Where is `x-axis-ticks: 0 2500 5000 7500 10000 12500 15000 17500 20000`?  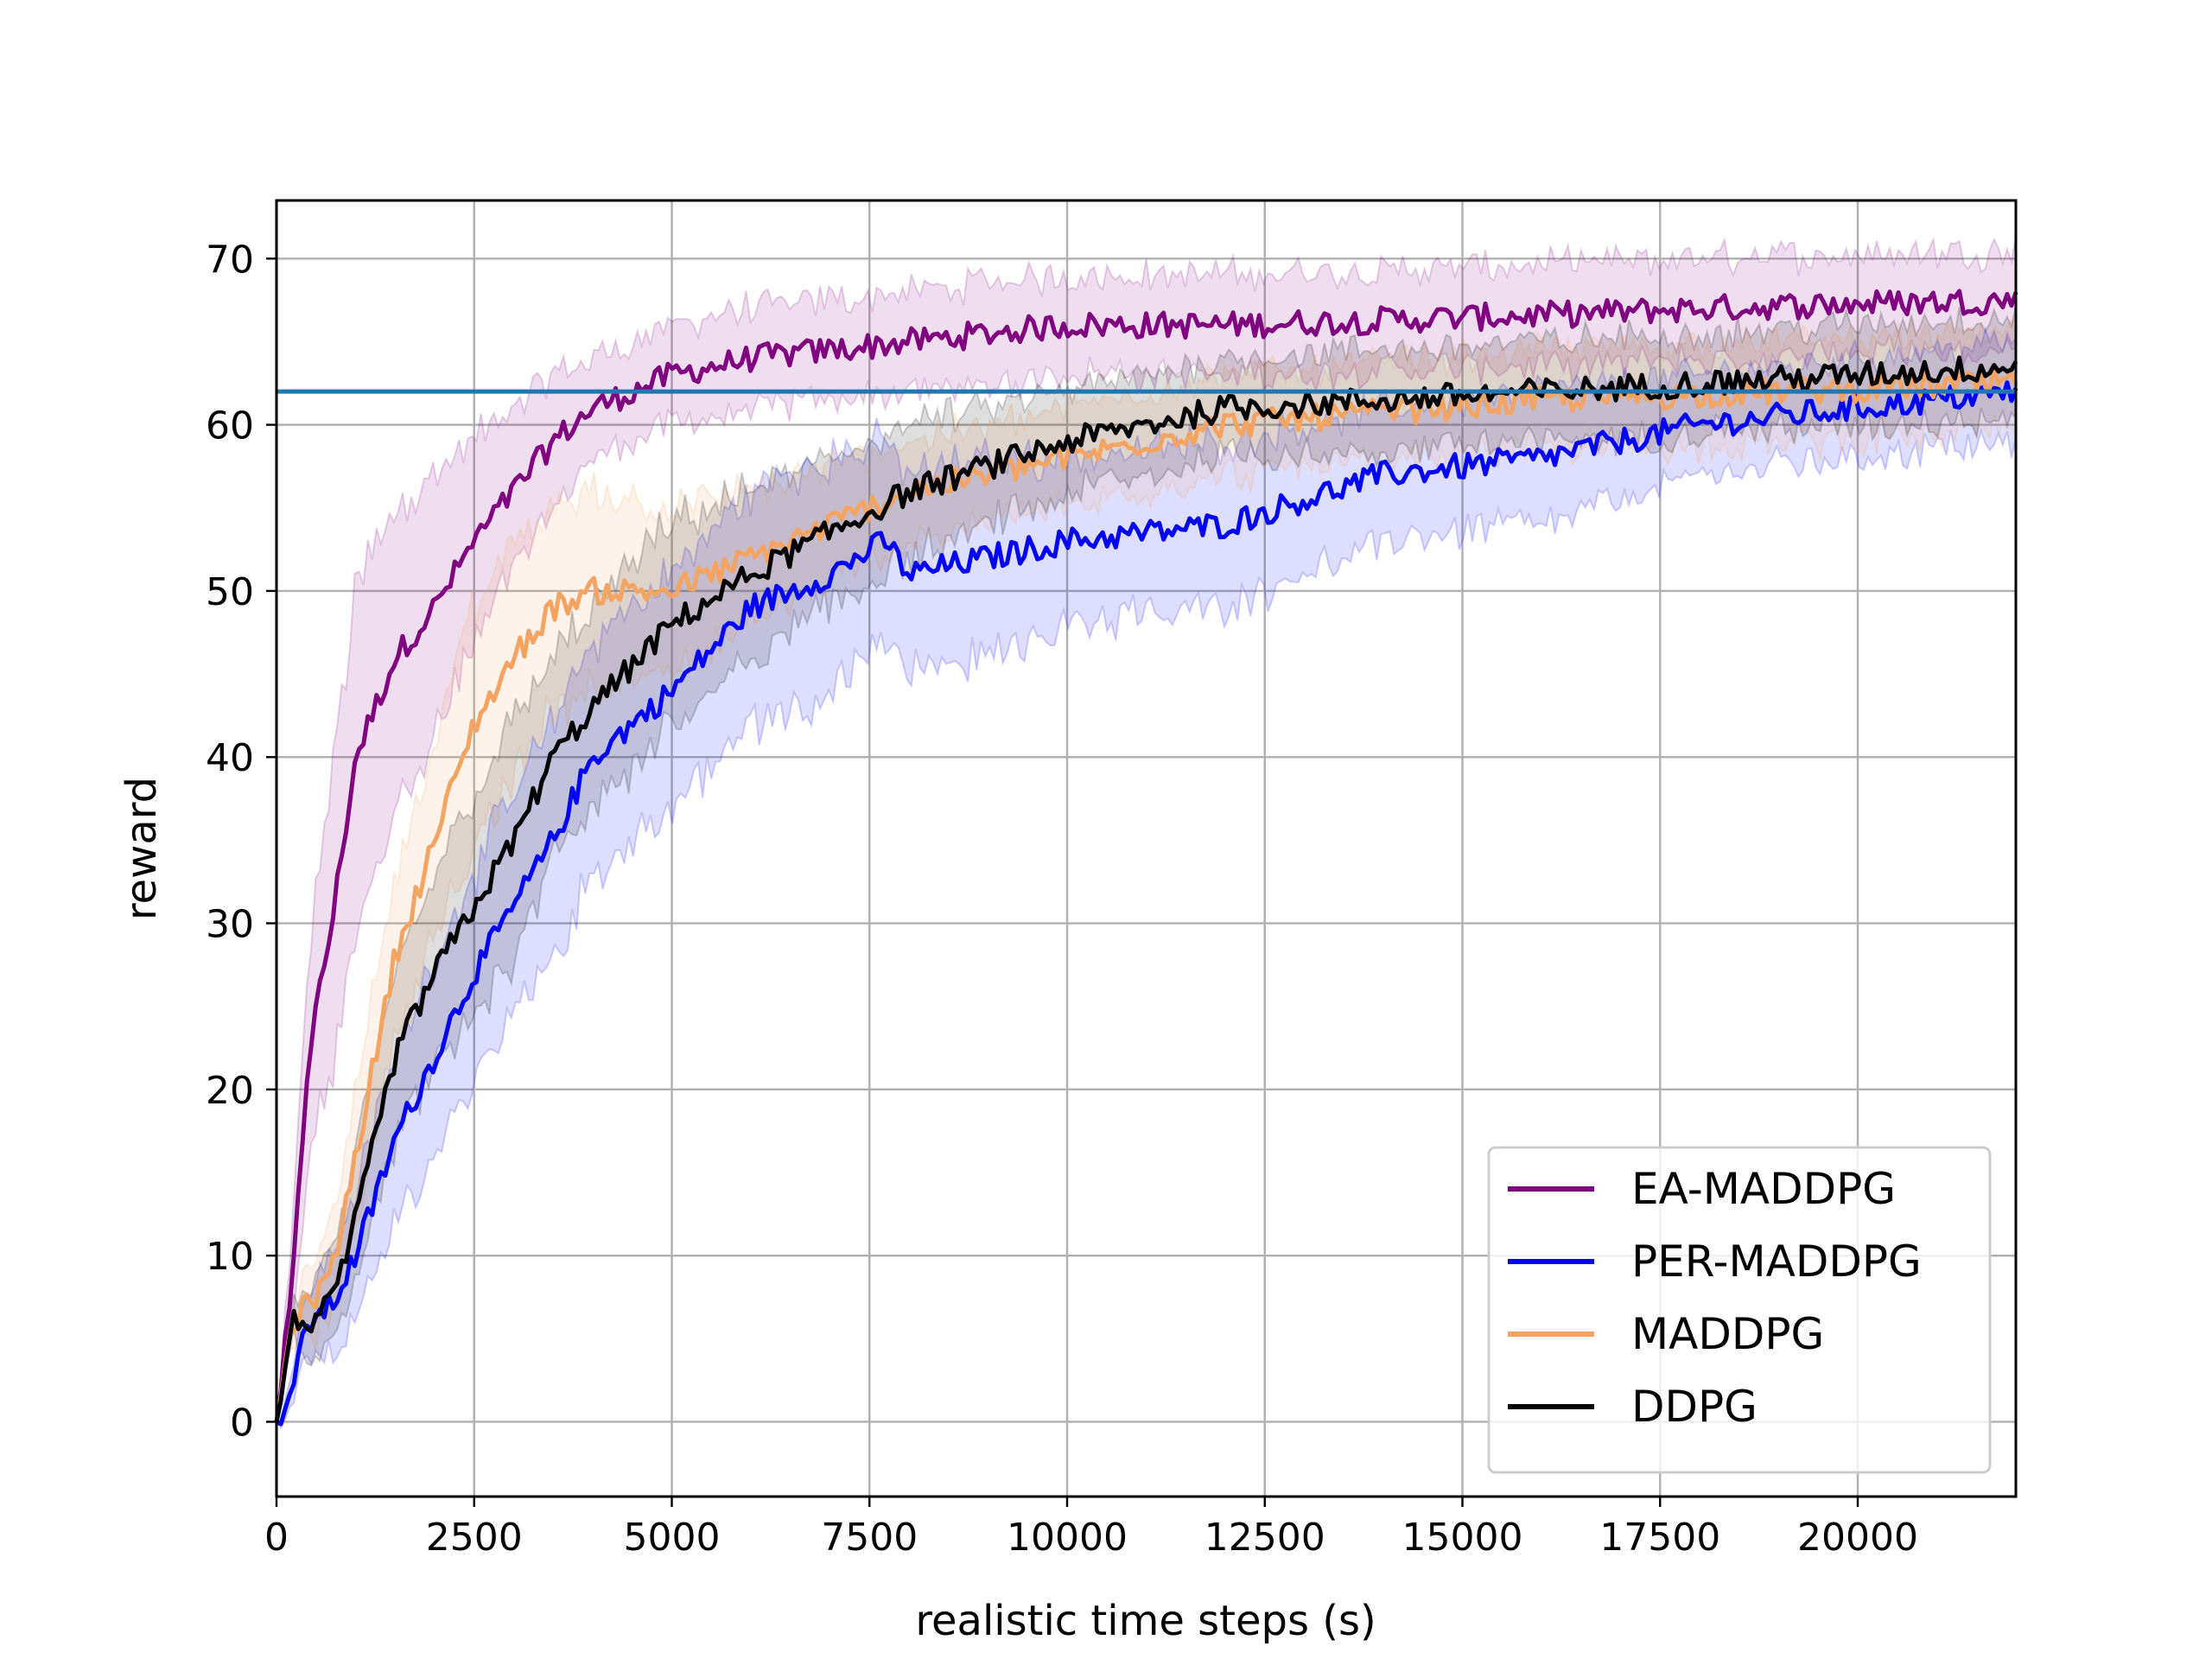 x-axis-ticks: 0 2500 5000 7500 10000 12500 15000 17500 20000 is located at coordinates (1091, 1528).